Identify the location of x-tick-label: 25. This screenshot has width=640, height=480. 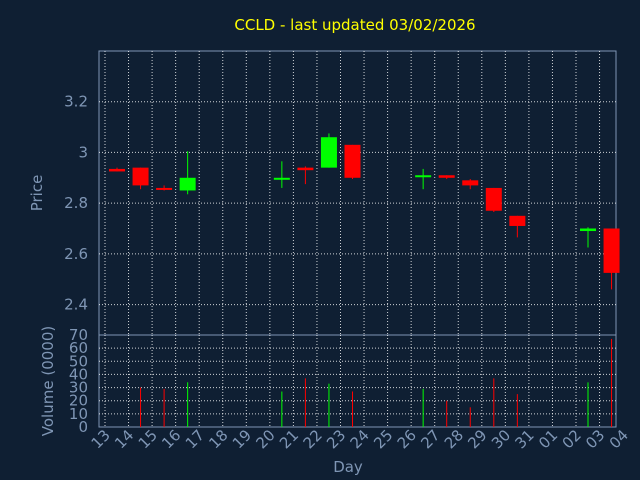
(383, 439).